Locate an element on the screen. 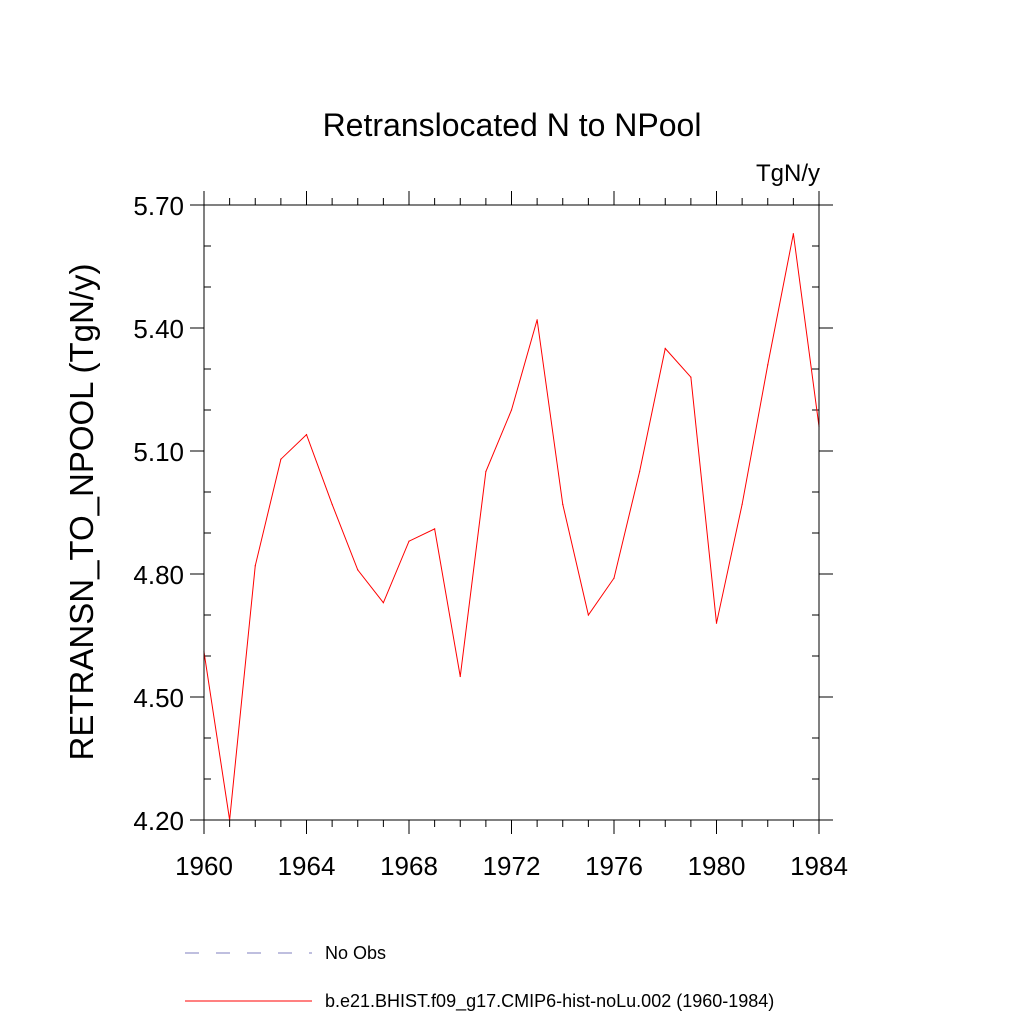 Image resolution: width=1024 pixels, height=1024 pixels. x-tick-label: 1964 is located at coordinates (307, 866).